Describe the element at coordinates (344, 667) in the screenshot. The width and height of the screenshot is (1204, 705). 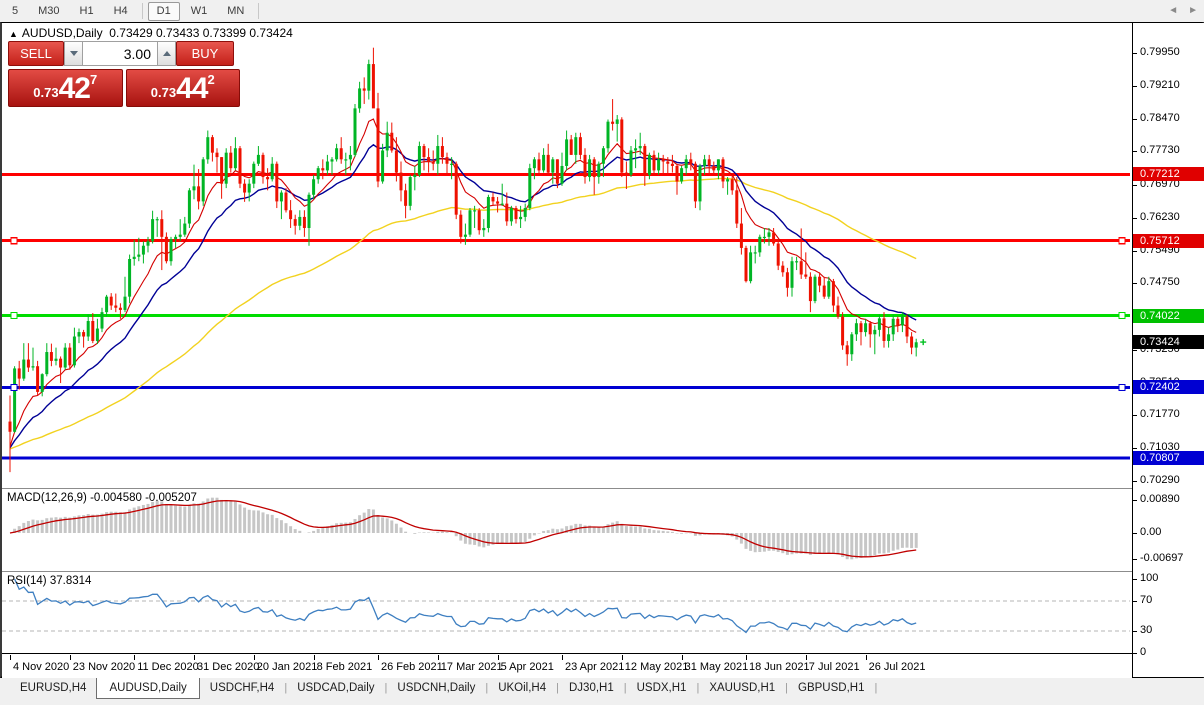
I see `date-tick-label: 8 Feb 2021` at that location.